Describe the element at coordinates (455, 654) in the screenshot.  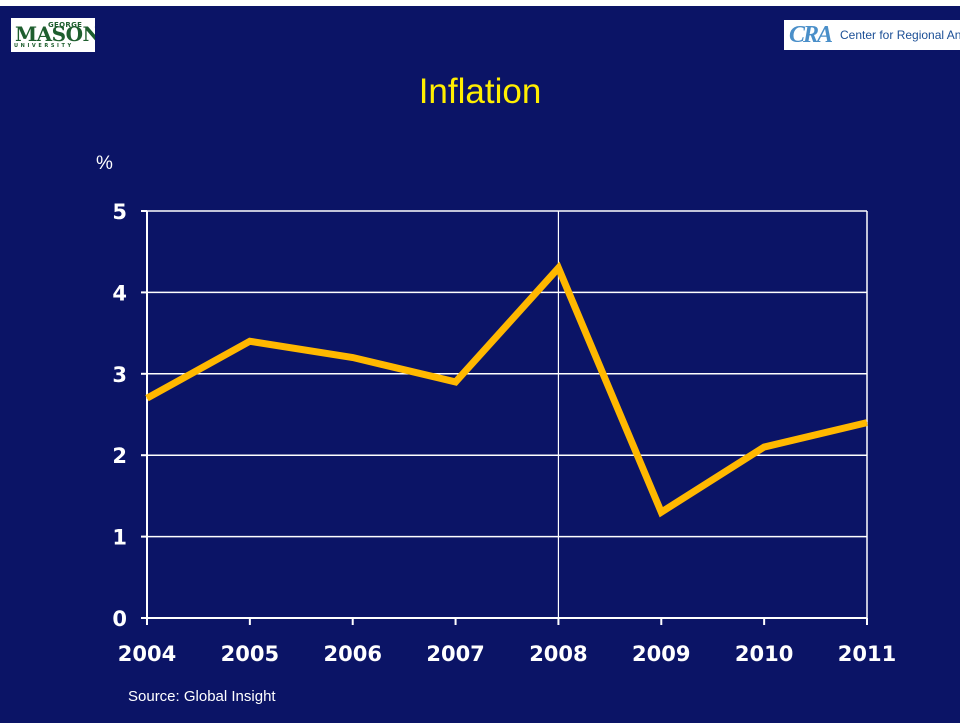
I see `x-tick-label: 2007` at that location.